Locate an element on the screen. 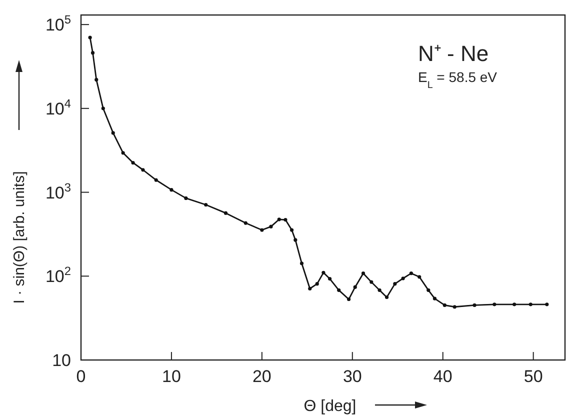 The width and height of the screenshot is (569, 419). x-tick-label: 50 is located at coordinates (533, 376).